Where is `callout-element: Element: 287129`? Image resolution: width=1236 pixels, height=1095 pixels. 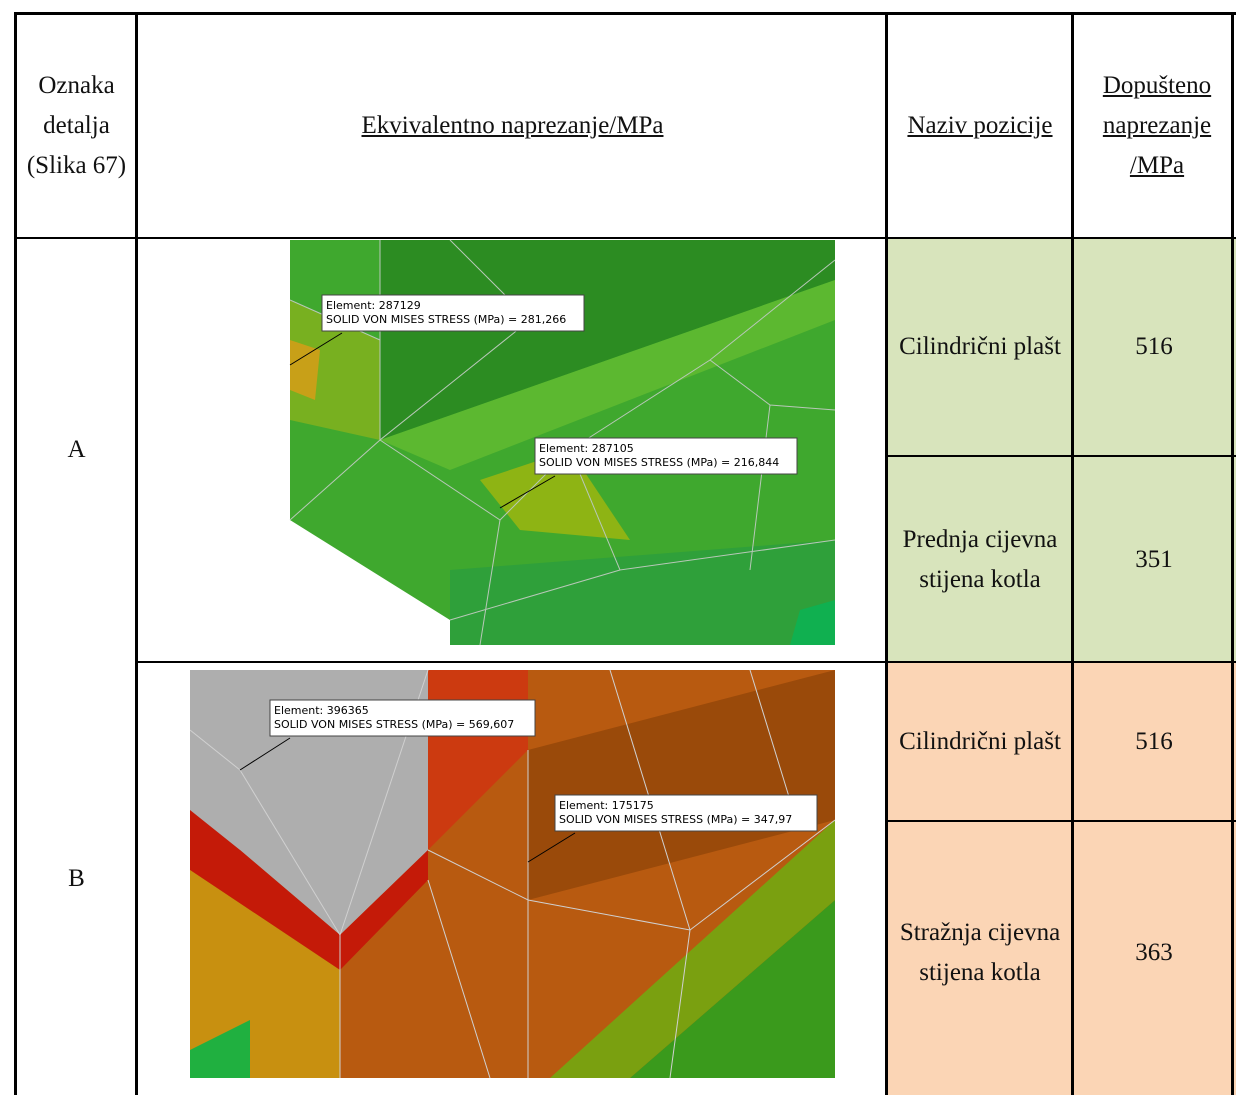 callout-element: Element: 287129 is located at coordinates (373, 305).